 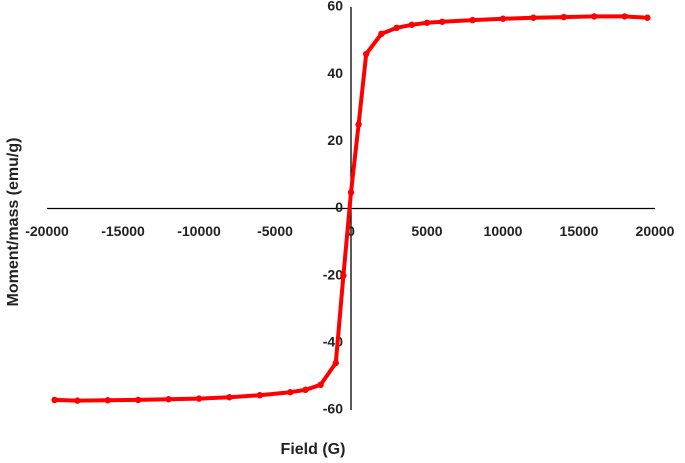 I want to click on x-tick-label: -5000, so click(x=275, y=231).